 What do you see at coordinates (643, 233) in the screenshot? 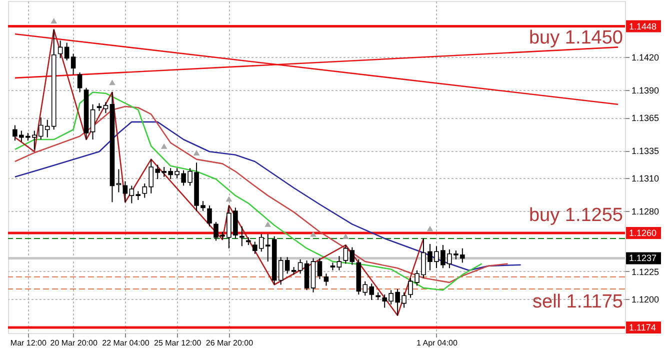
I see `ref-line-label: 1.1260` at bounding box center [643, 233].